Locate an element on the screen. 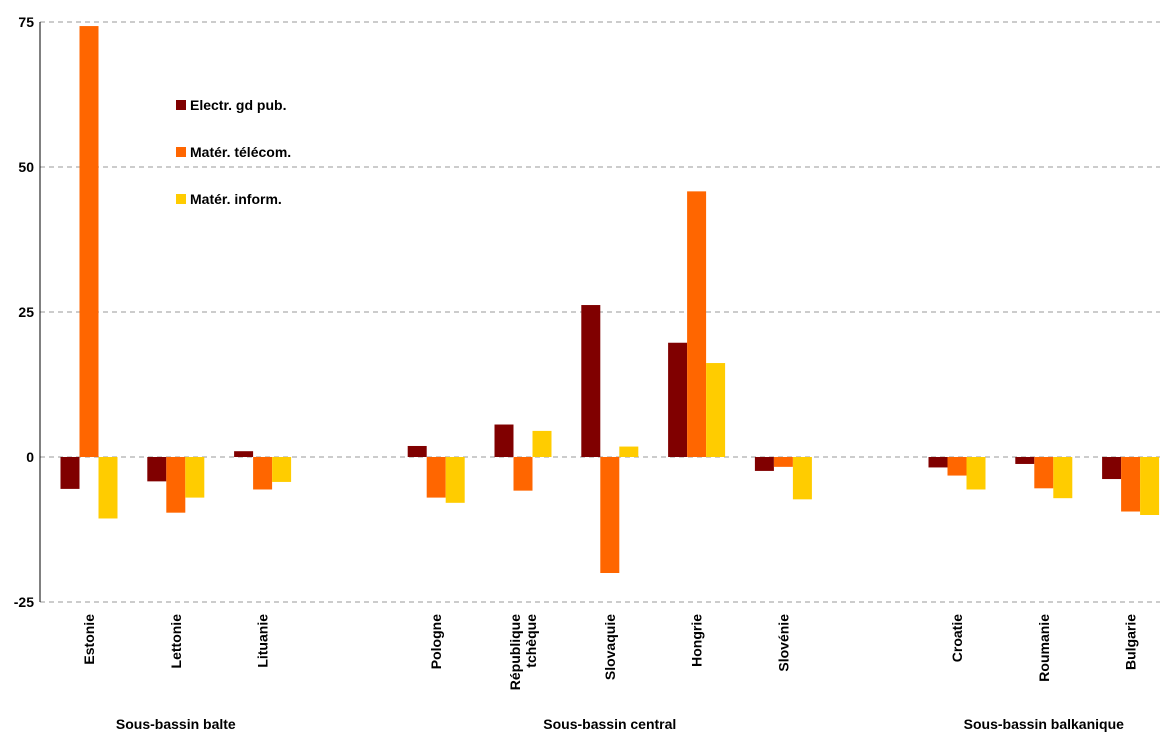  category-label: Slovénie is located at coordinates (783, 643).